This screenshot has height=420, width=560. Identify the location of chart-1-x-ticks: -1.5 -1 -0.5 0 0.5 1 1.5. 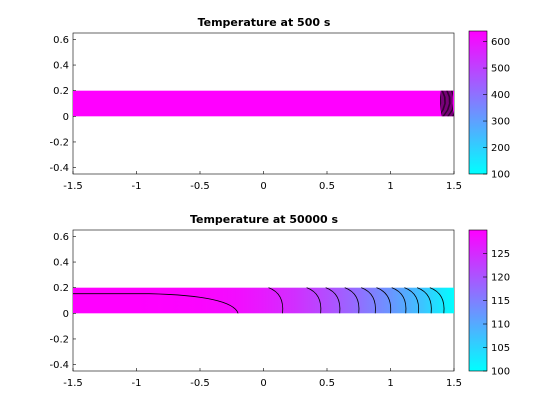
(262, 181).